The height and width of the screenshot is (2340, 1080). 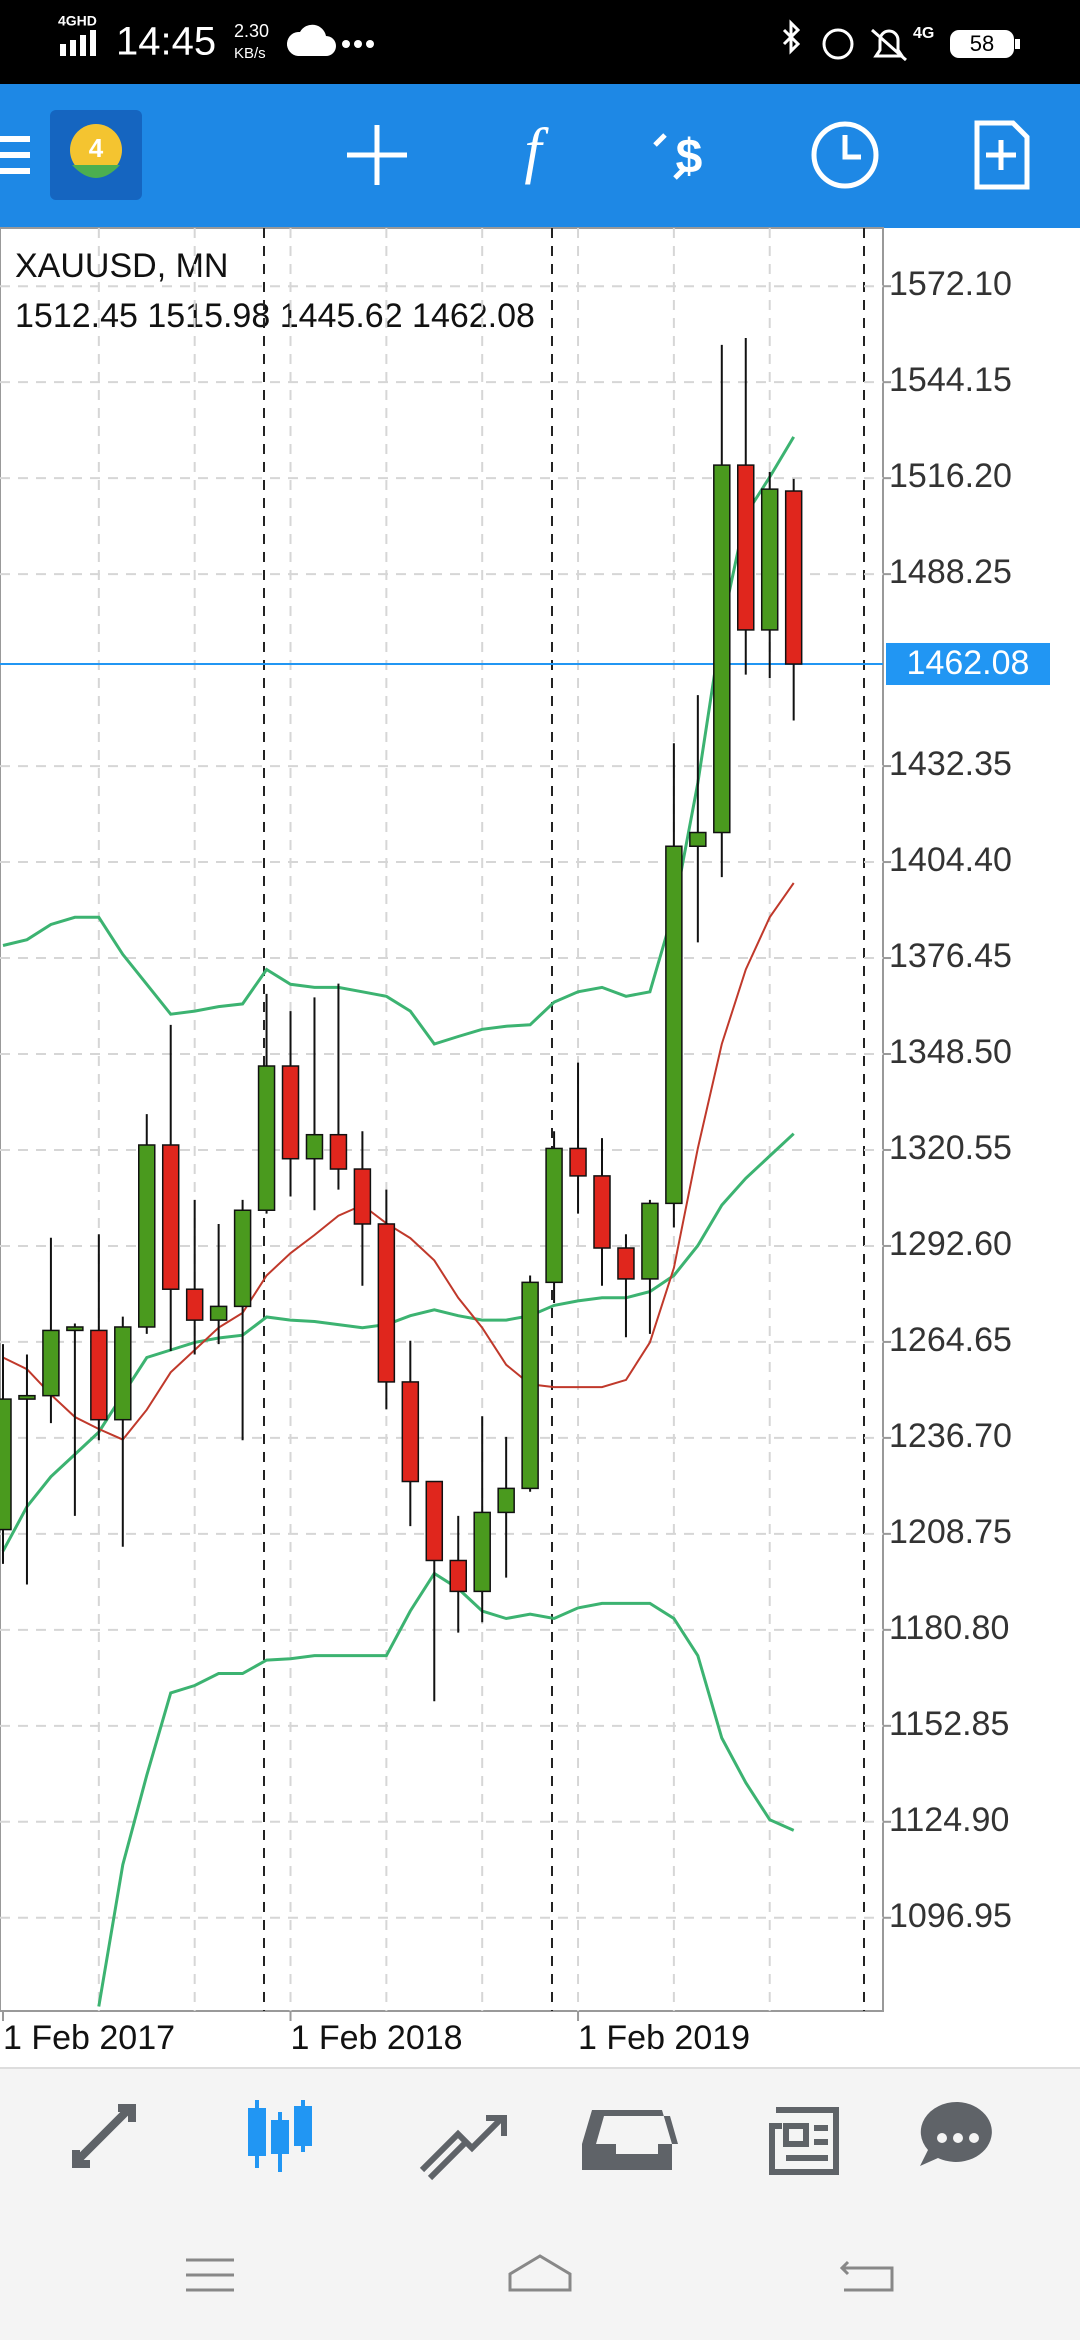 I want to click on current-price-tag, so click(x=968, y=663).